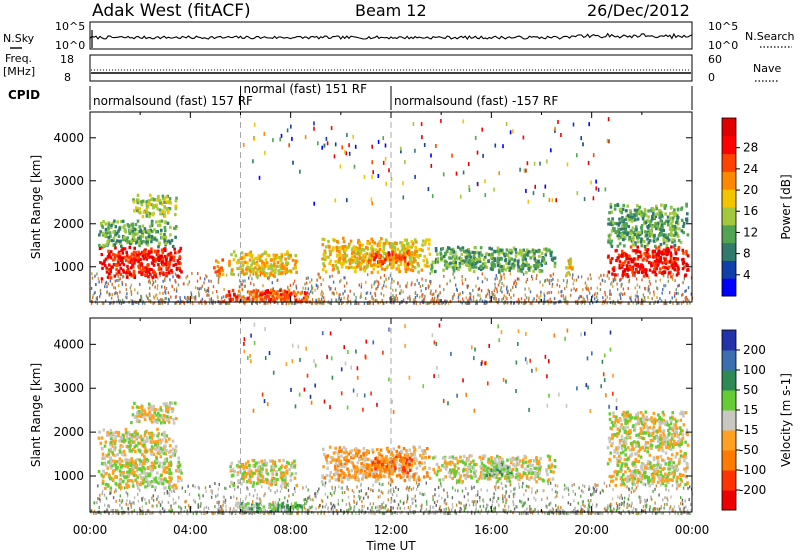 The image size is (800, 554). Describe the element at coordinates (67, 59) in the screenshot. I see `freq-max: 18` at that location.